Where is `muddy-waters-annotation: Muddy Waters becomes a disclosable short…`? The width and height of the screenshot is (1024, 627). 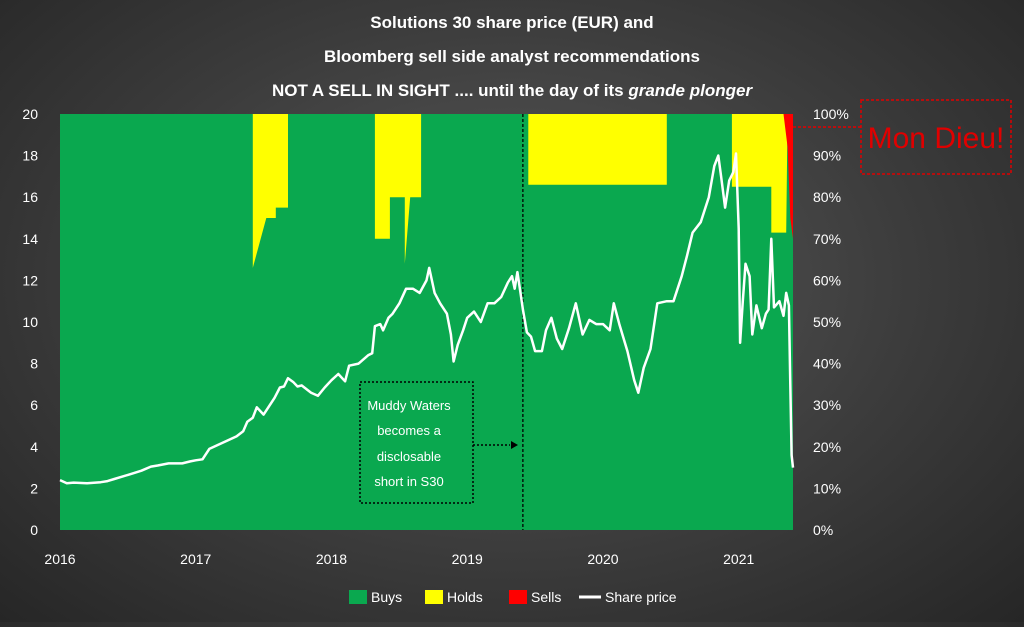
muddy-waters-annotation: Muddy Waters becomes a disclosable short… is located at coordinates (438, 442).